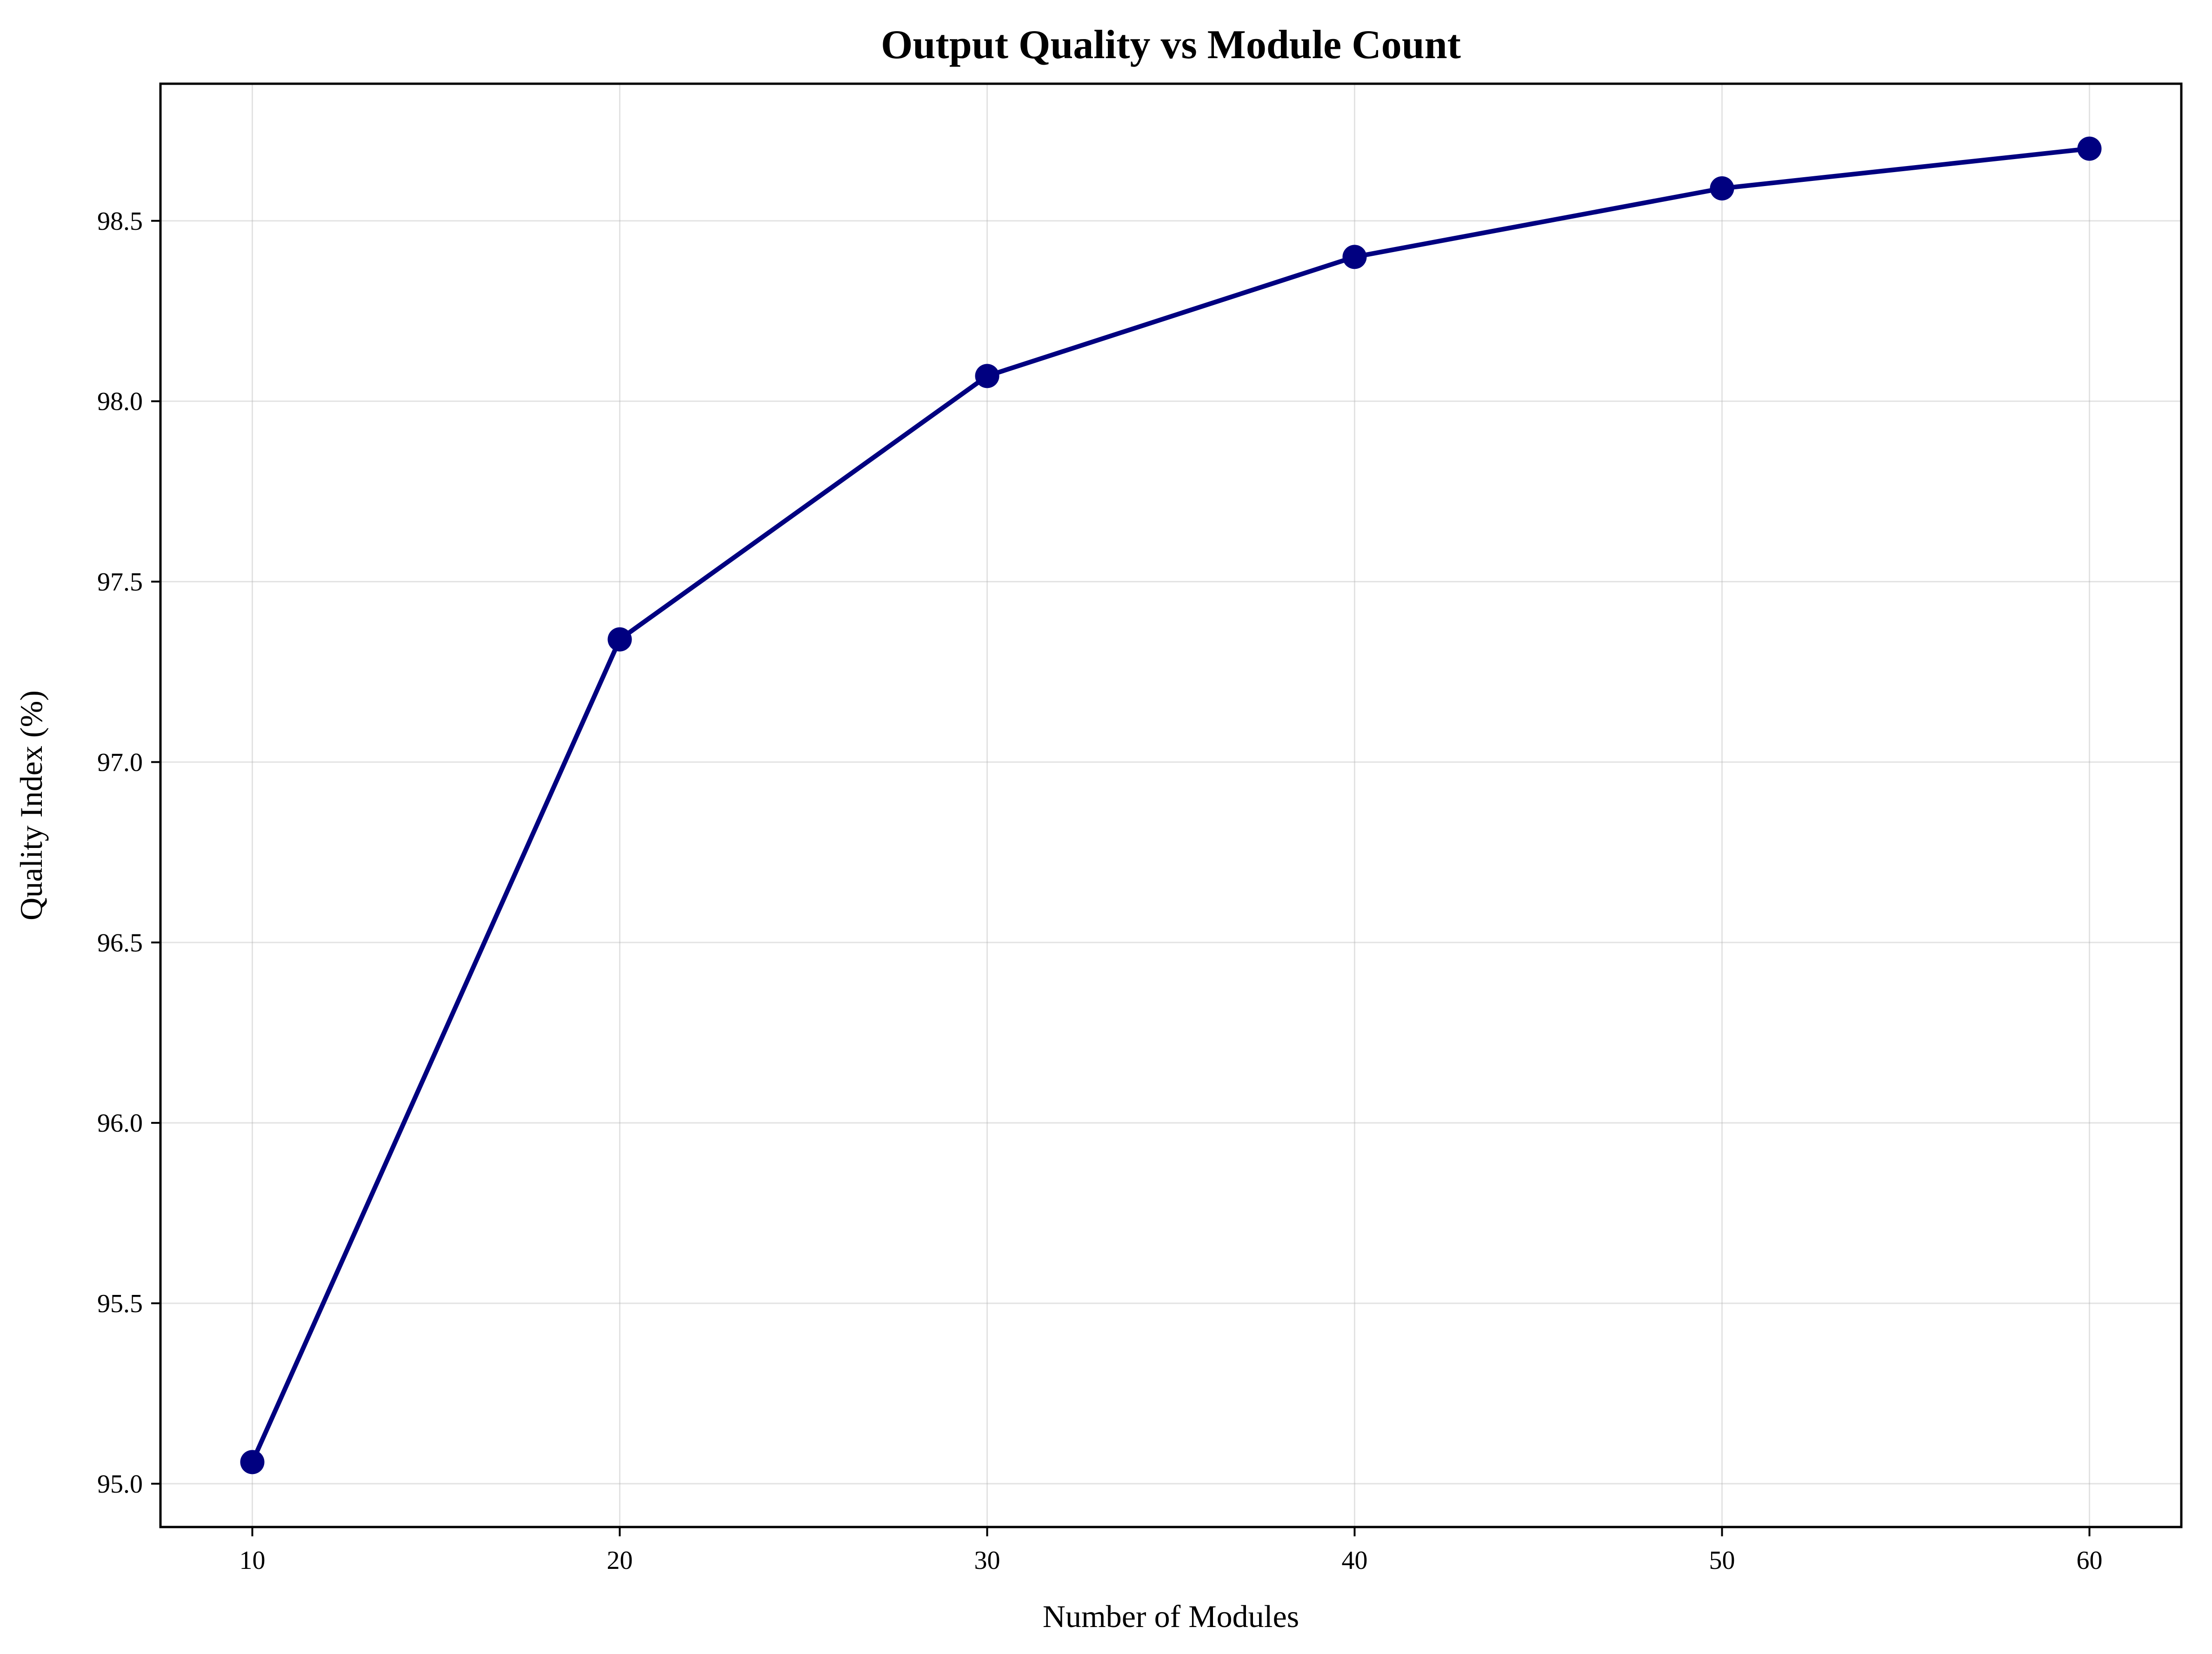 The image size is (2212, 1654). What do you see at coordinates (120, 1303) in the screenshot?
I see `y-tick-label: 95.5` at bounding box center [120, 1303].